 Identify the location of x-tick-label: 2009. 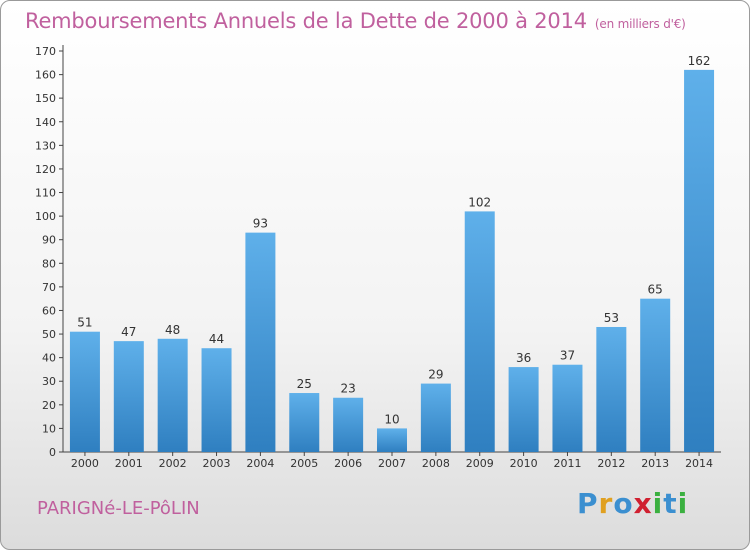
(480, 463).